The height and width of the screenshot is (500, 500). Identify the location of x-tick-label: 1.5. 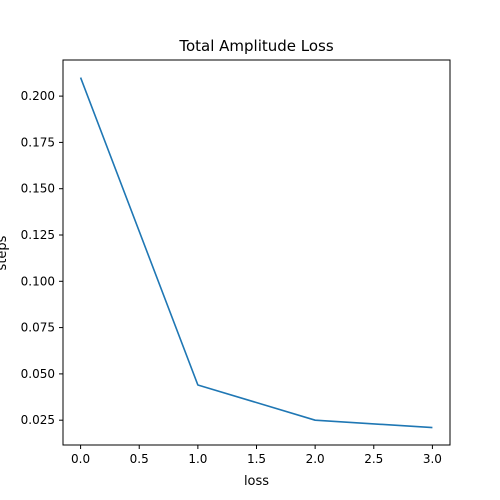
(256, 459).